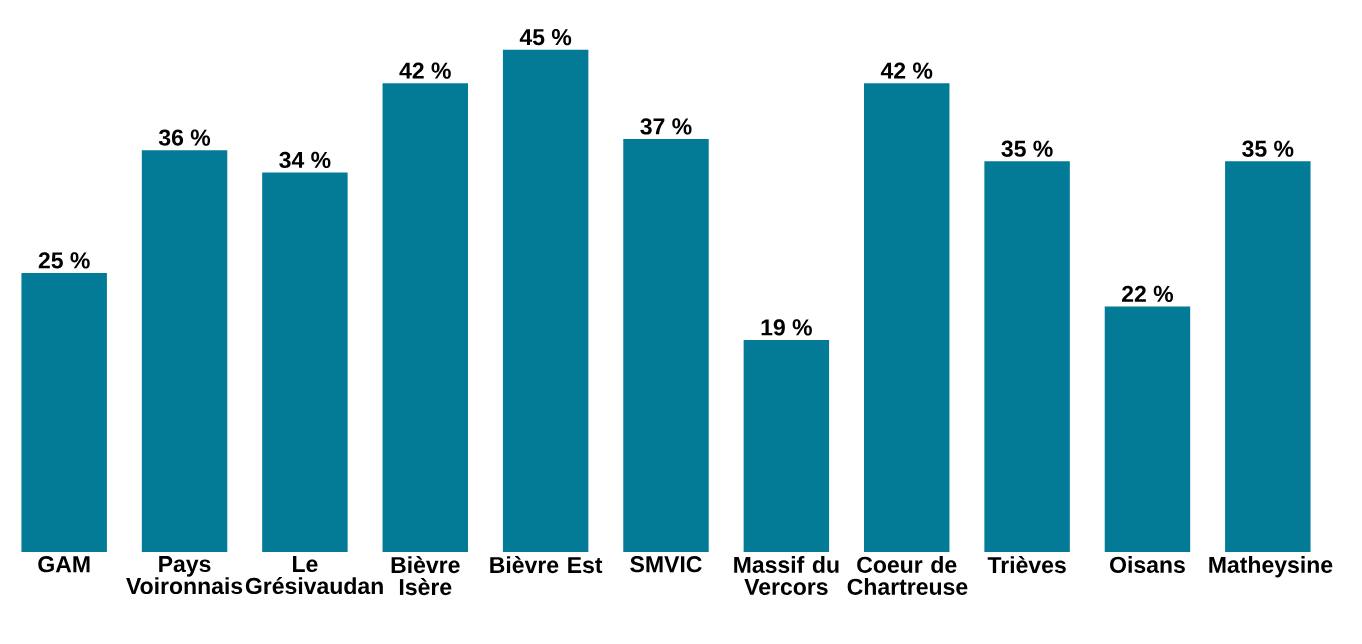  I want to click on data-label: 25 %, so click(64, 260).